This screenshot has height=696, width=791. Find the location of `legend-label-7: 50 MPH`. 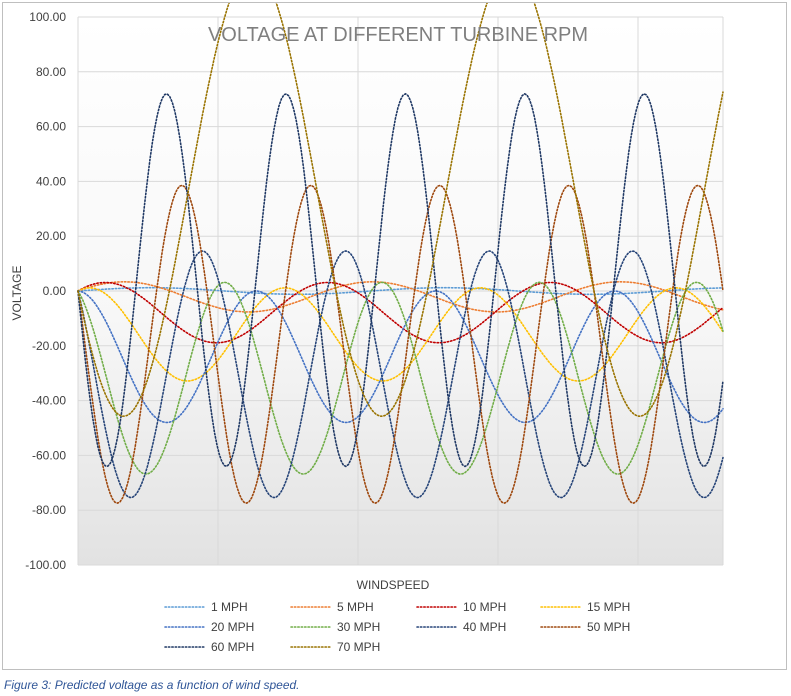

legend-label-7: 50 MPH is located at coordinates (608, 627).